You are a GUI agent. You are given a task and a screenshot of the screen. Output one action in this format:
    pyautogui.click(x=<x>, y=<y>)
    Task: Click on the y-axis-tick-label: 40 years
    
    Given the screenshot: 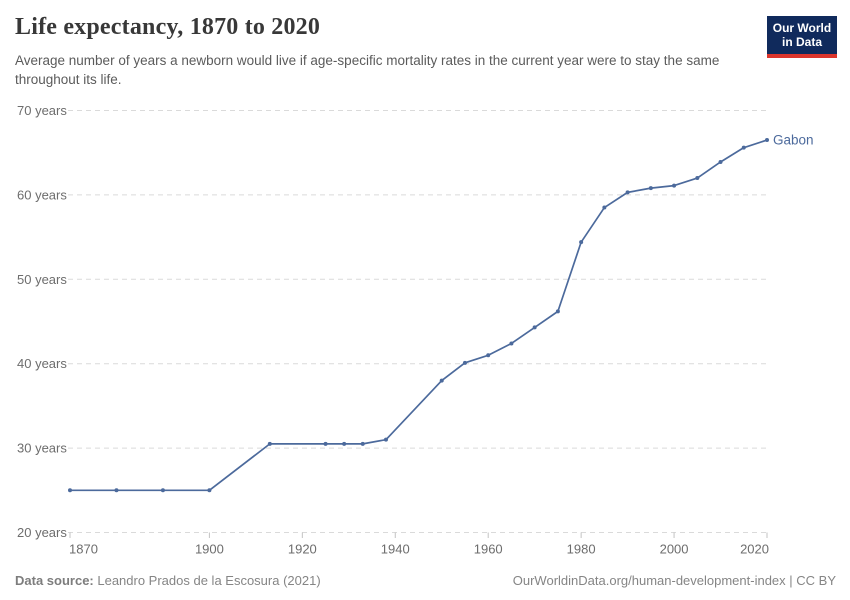 What is the action you would take?
    pyautogui.click(x=42, y=363)
    